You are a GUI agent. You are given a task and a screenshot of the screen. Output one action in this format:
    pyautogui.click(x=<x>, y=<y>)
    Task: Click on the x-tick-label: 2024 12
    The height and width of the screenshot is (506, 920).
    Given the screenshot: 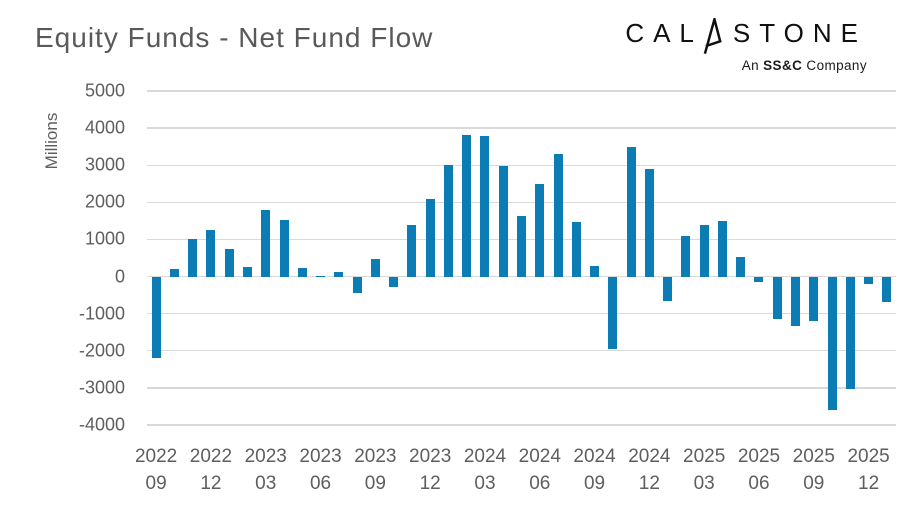 What is the action you would take?
    pyautogui.click(x=649, y=470)
    